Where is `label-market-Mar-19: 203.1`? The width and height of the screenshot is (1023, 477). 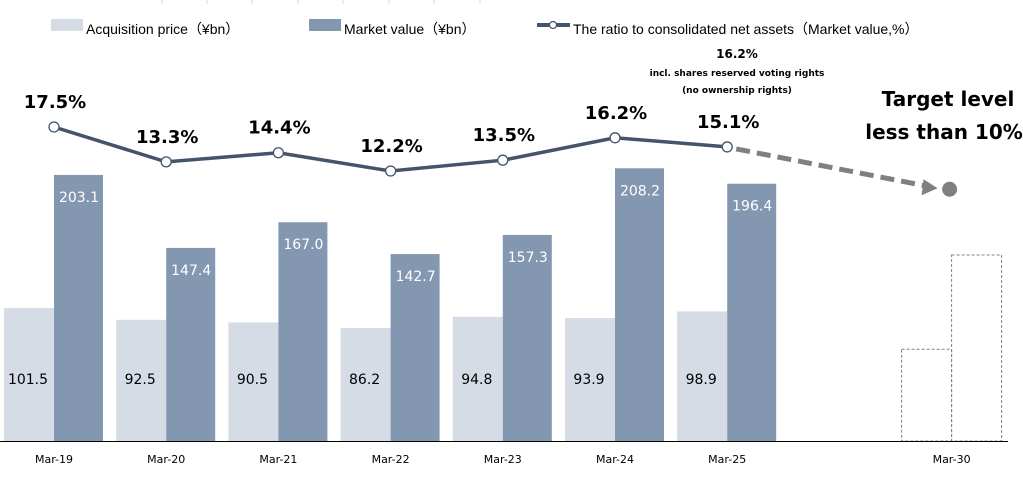
label-market-Mar-19: 203.1 is located at coordinates (79, 198).